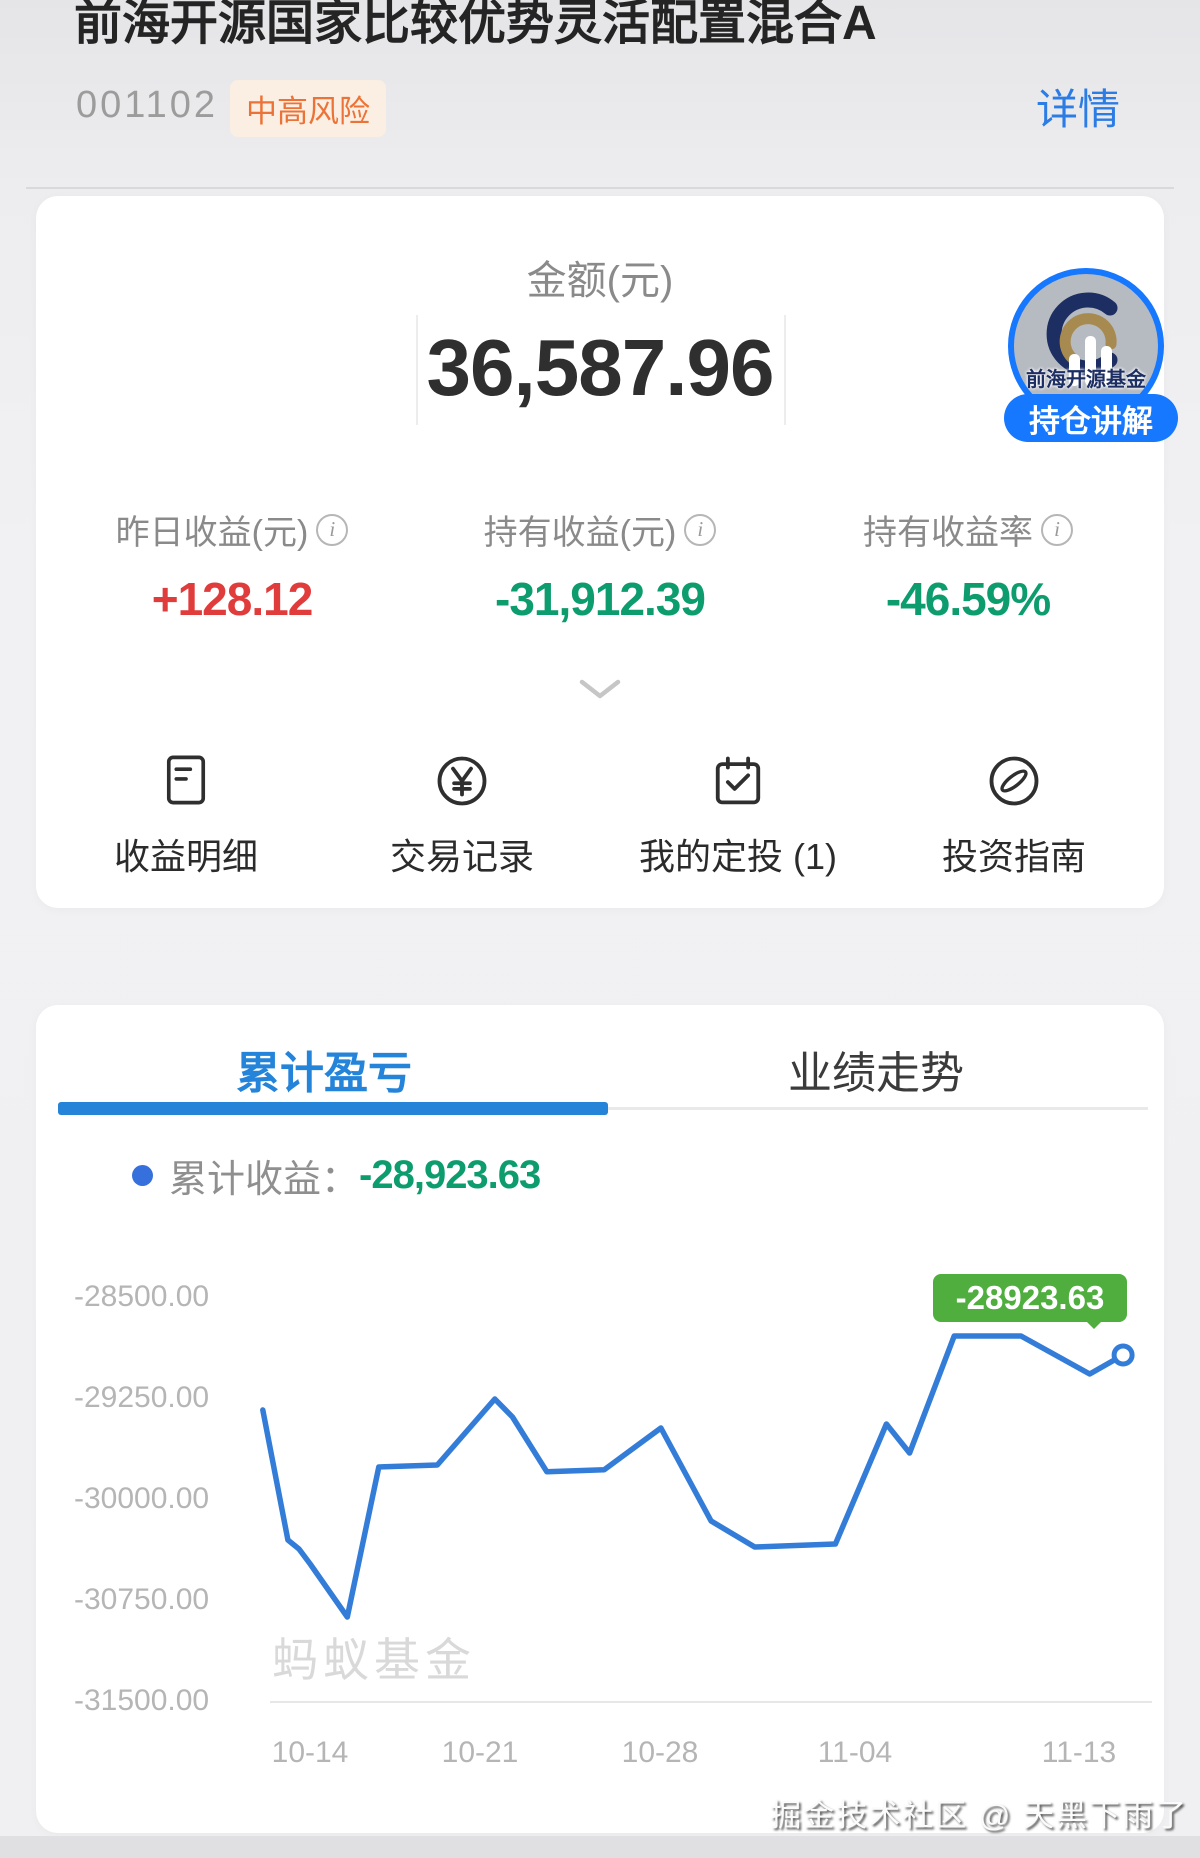 This screenshot has height=1858, width=1200. What do you see at coordinates (738, 816) in the screenshot?
I see `action-my-aip: 我的定投 (1)` at bounding box center [738, 816].